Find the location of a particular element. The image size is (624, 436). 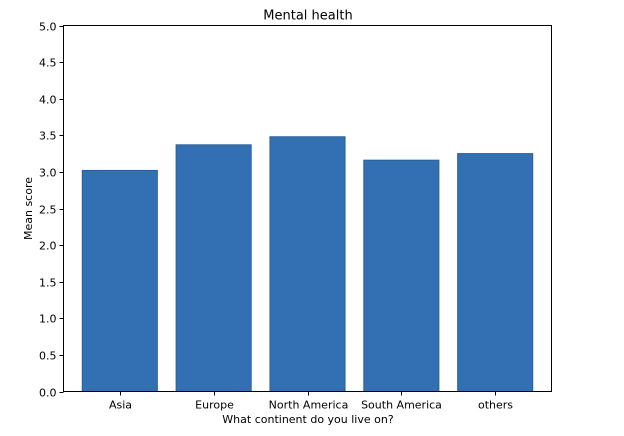

y-tick-label-6: 3.0 is located at coordinates (48, 173).